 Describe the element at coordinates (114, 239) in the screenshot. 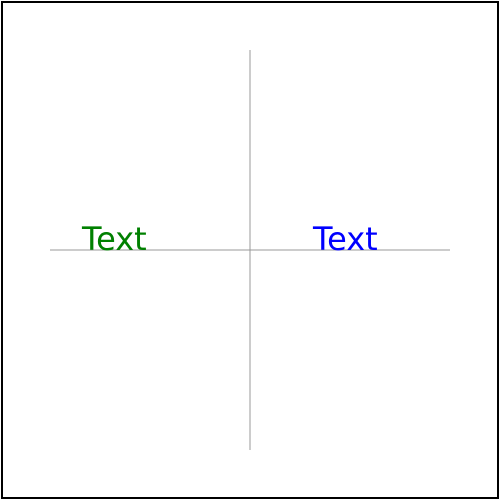

I see `left-text-label: Text` at that location.